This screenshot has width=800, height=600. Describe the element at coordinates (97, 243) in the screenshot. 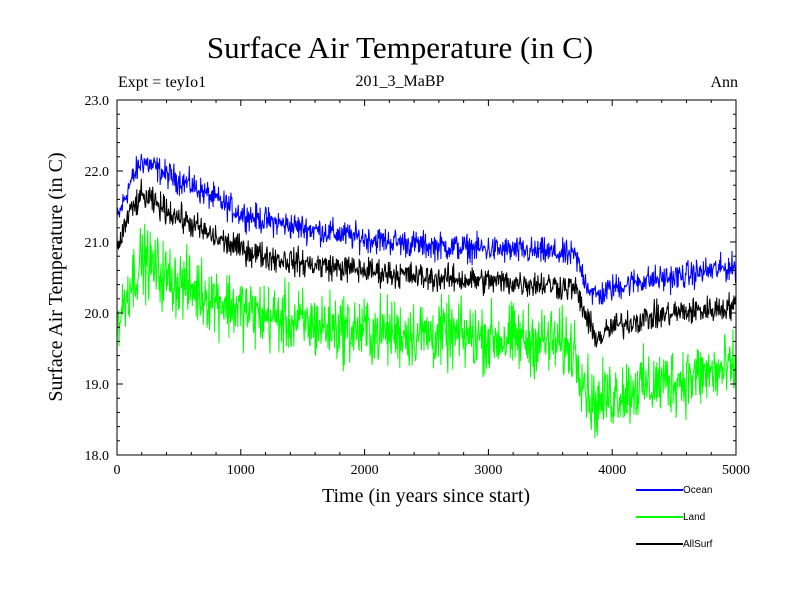

I see `y-tick-label: 21.0` at that location.